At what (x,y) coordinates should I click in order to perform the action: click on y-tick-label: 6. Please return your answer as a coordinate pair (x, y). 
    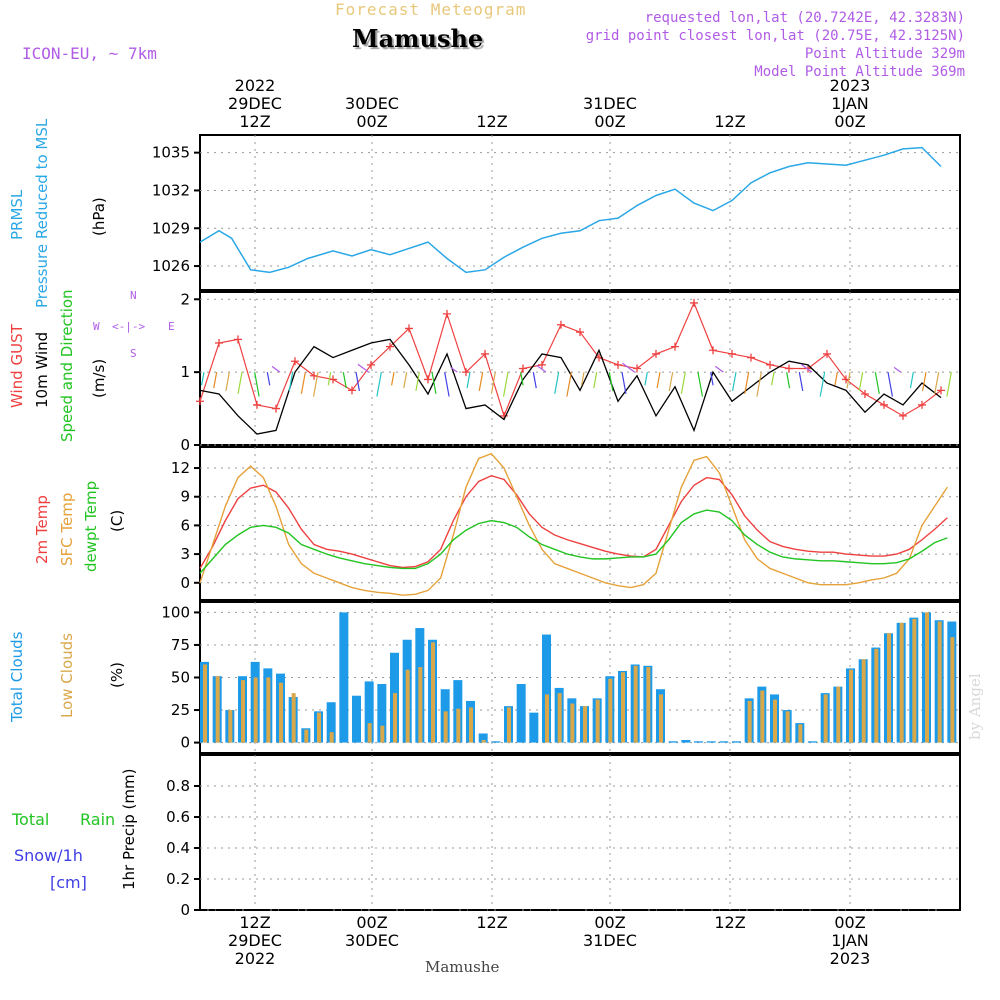
    Looking at the image, I should click on (185, 525).